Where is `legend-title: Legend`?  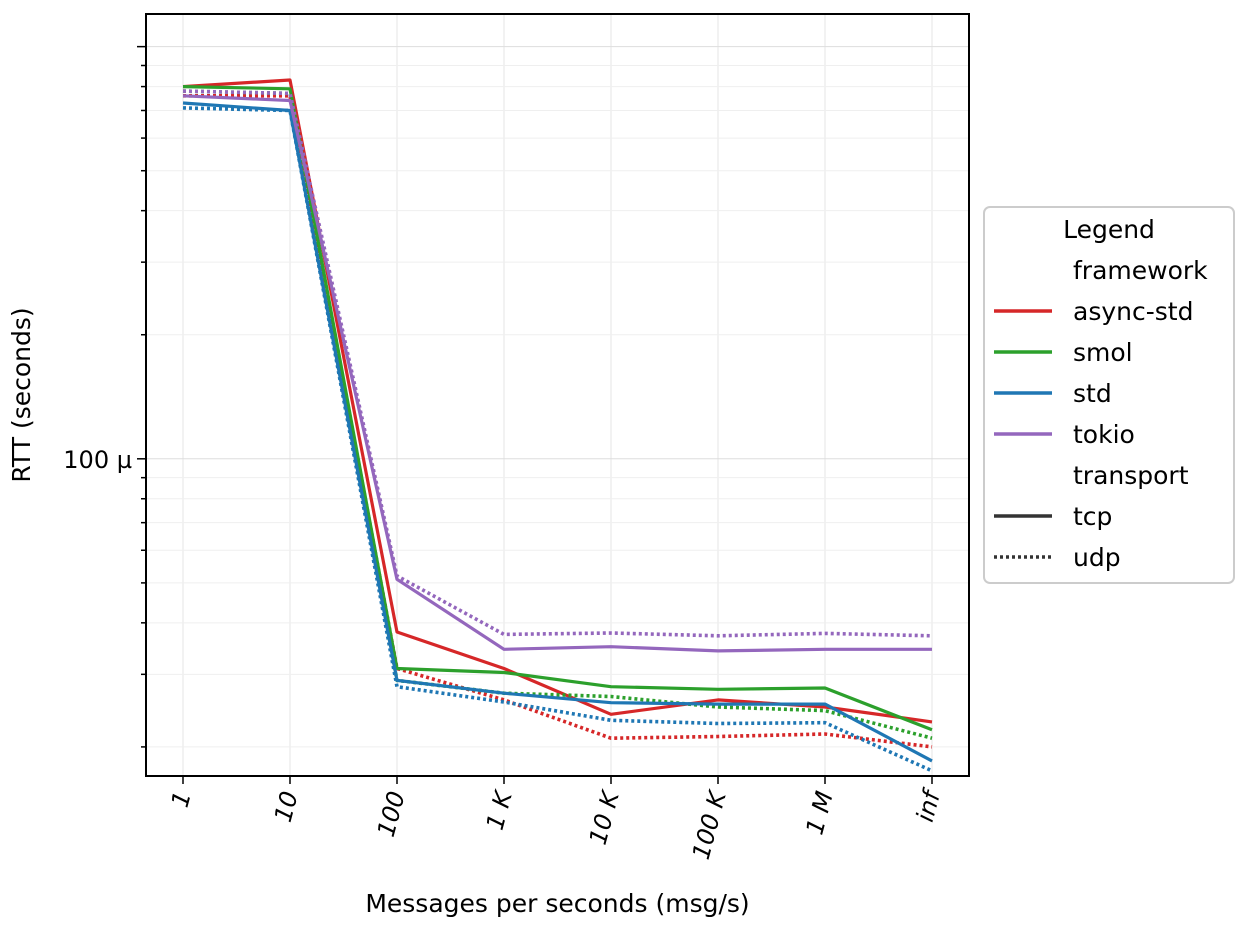
legend-title: Legend is located at coordinates (1109, 229).